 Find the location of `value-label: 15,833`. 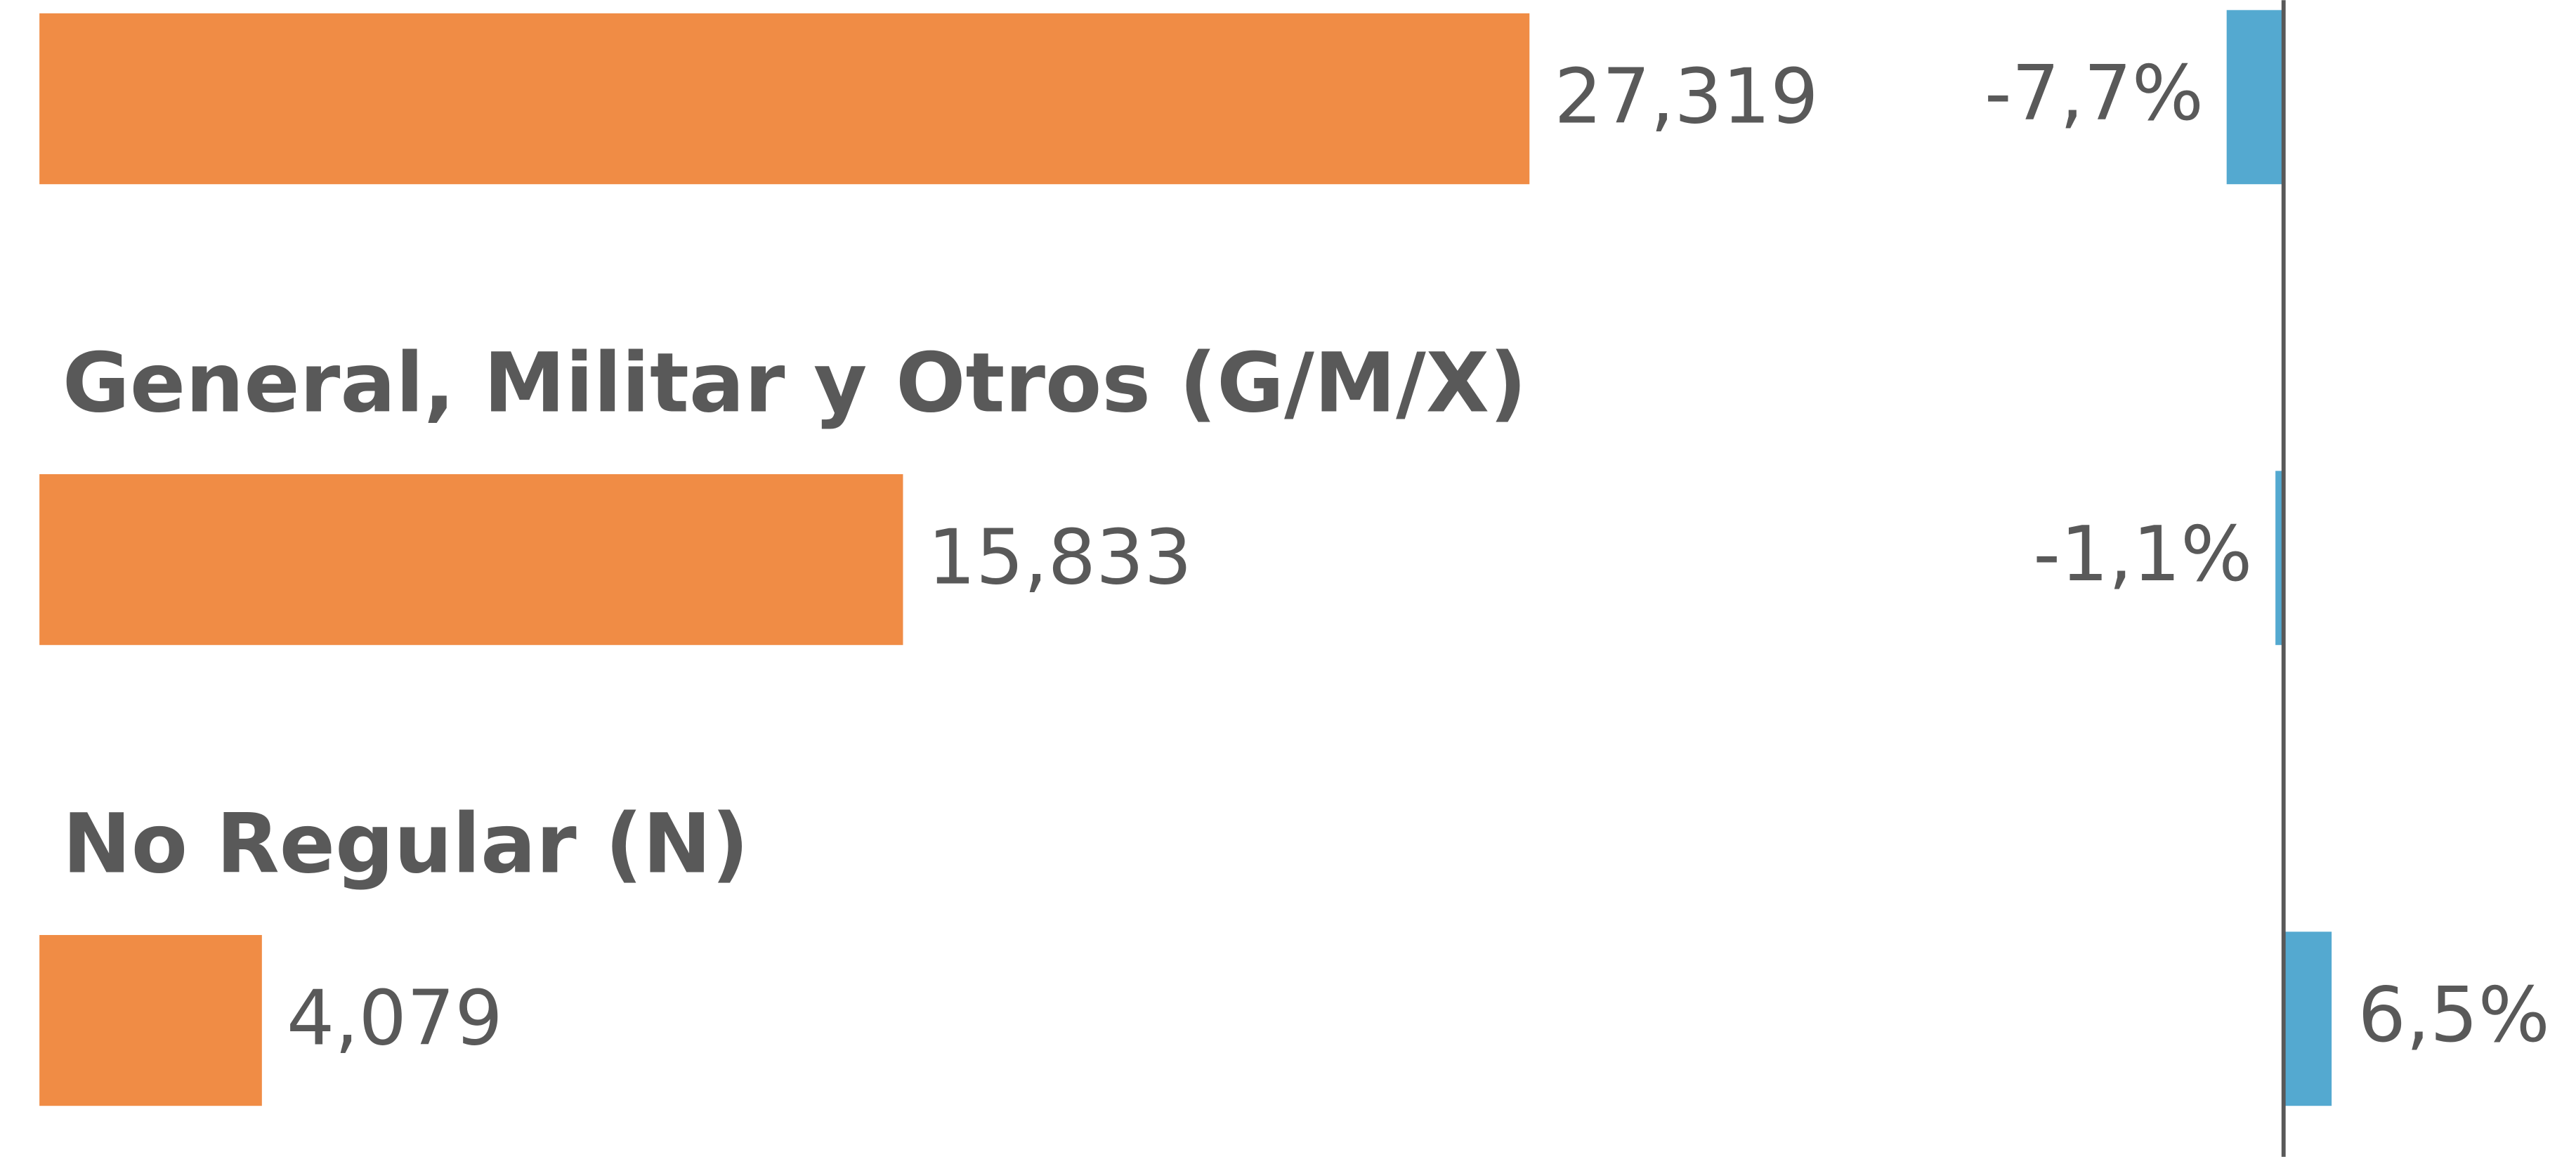

value-label: 15,833 is located at coordinates (1060, 558).